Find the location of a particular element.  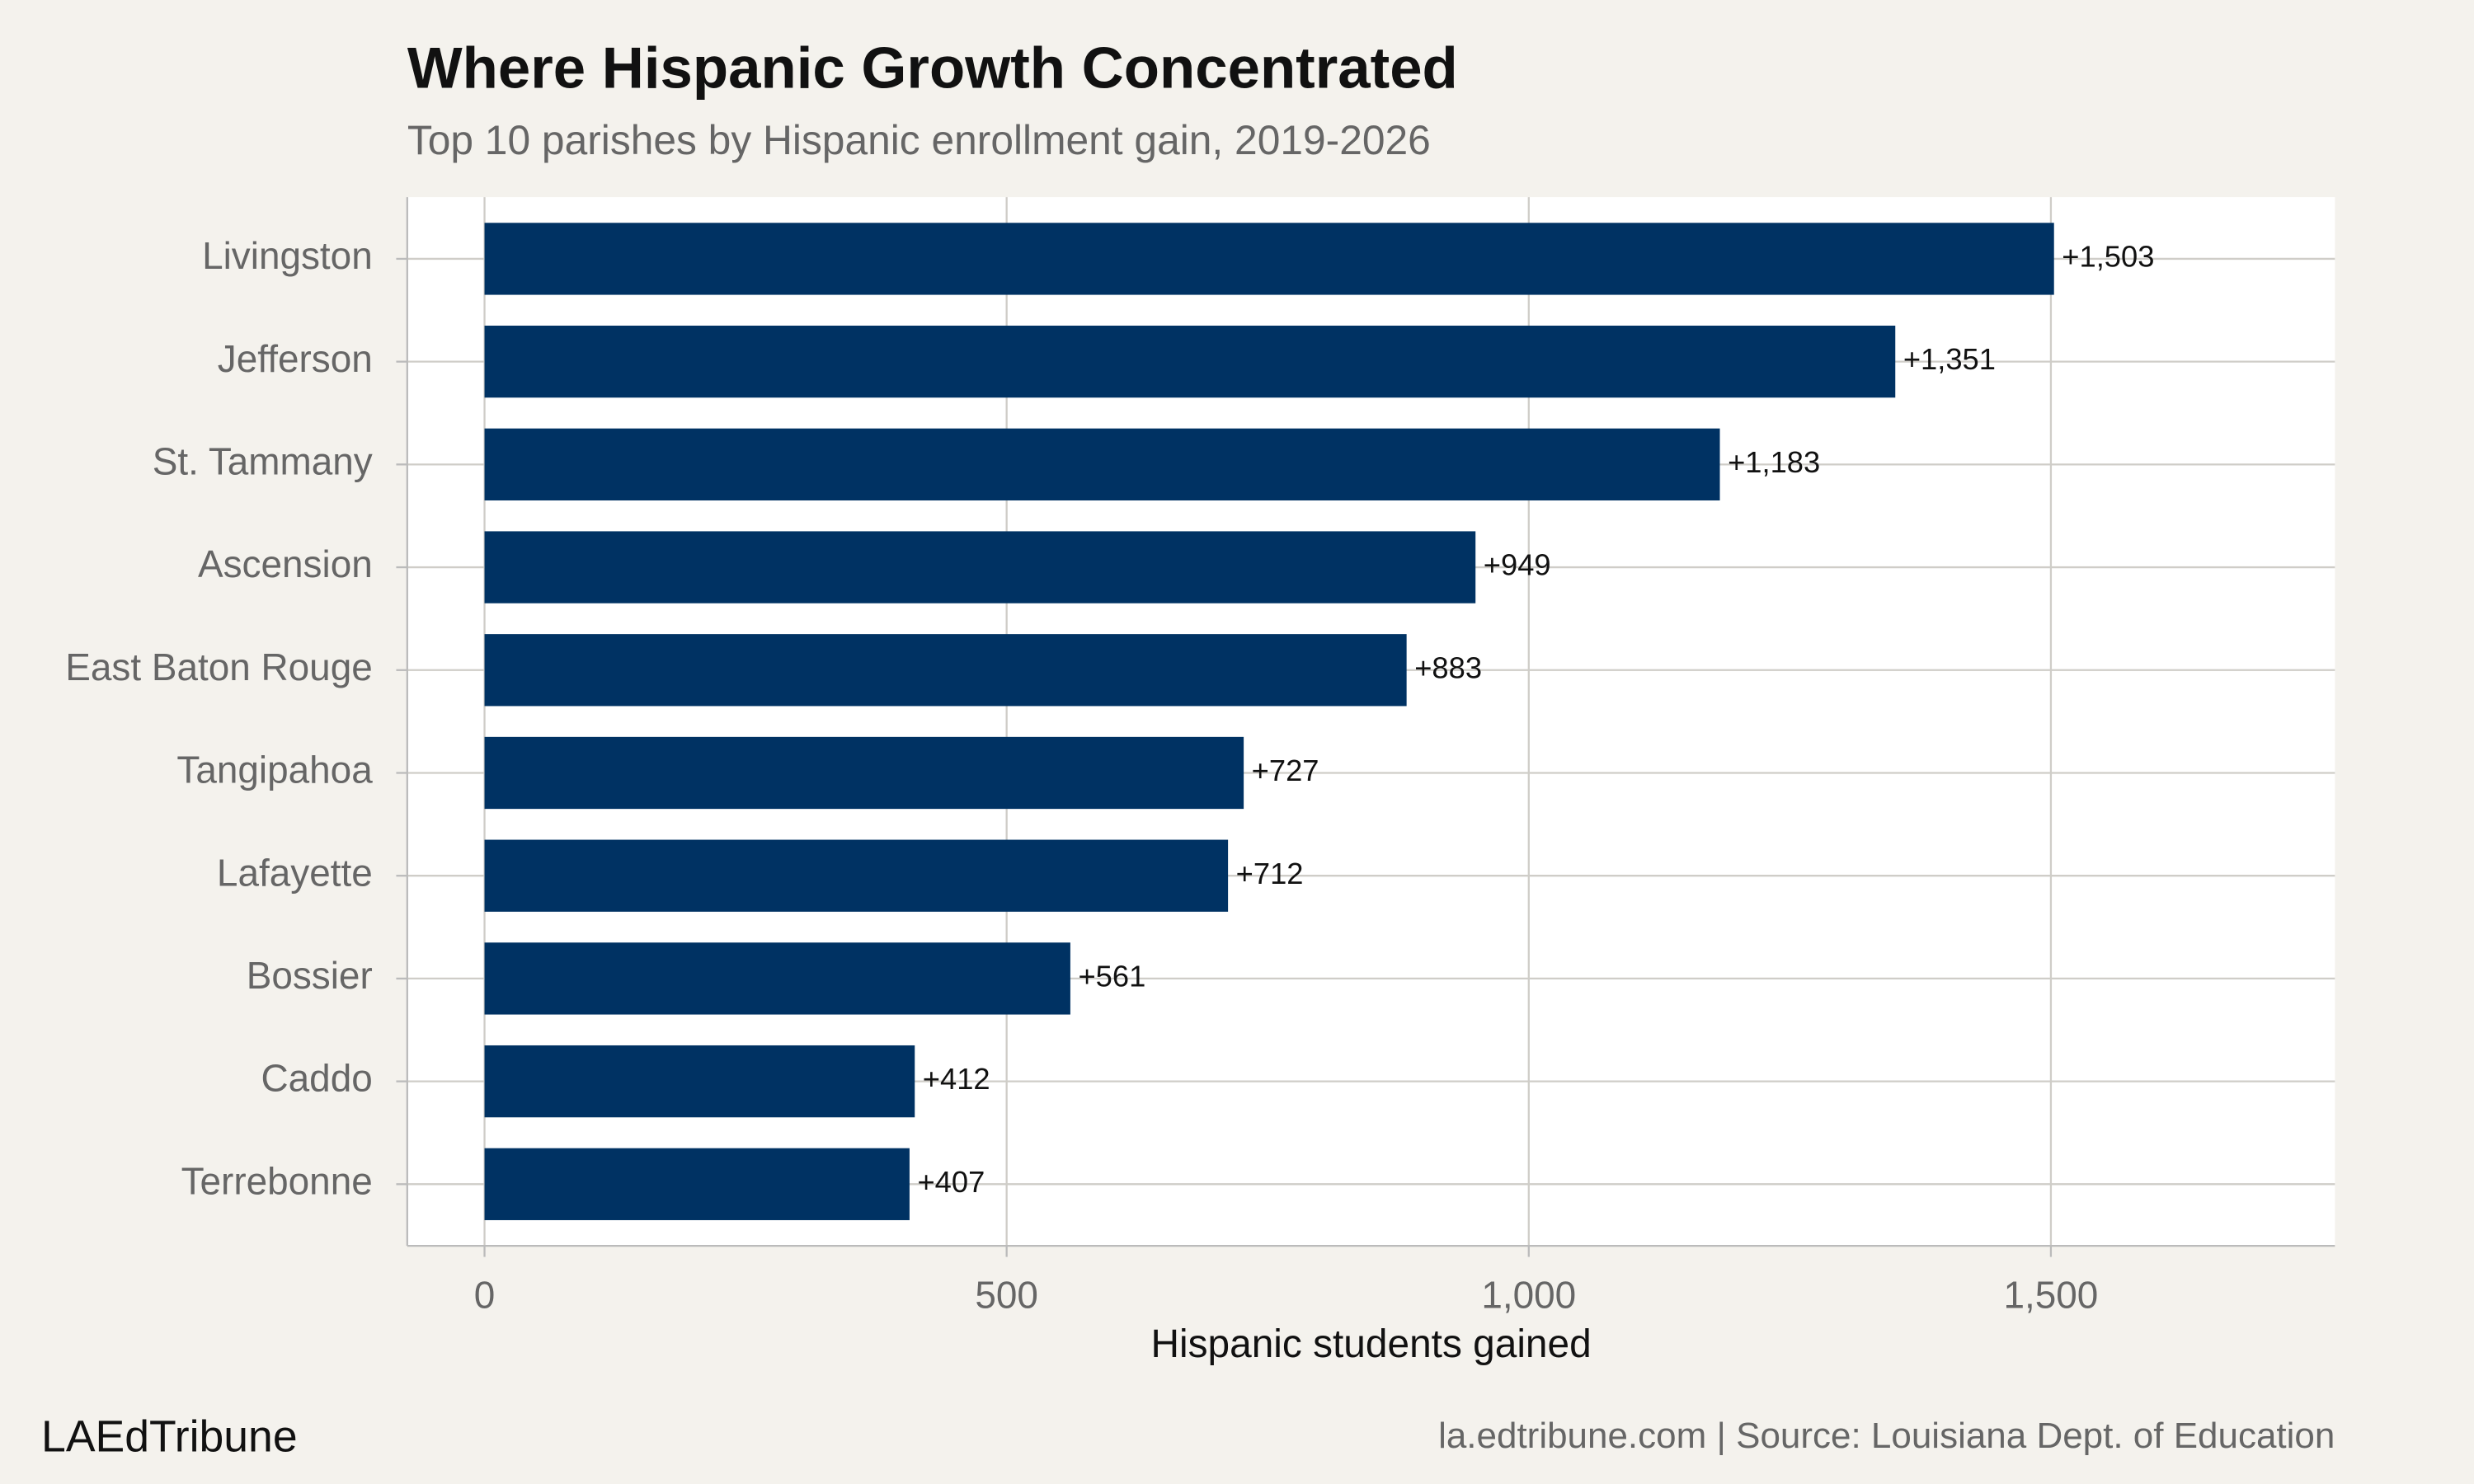

y-tick-label: St. Tammany is located at coordinates (263, 460).